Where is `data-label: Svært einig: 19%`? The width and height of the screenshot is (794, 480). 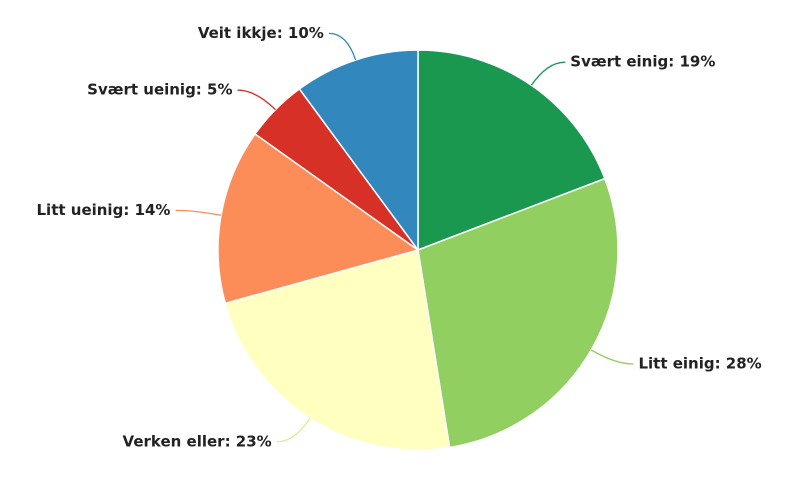
data-label: Svært einig: 19% is located at coordinates (642, 62).